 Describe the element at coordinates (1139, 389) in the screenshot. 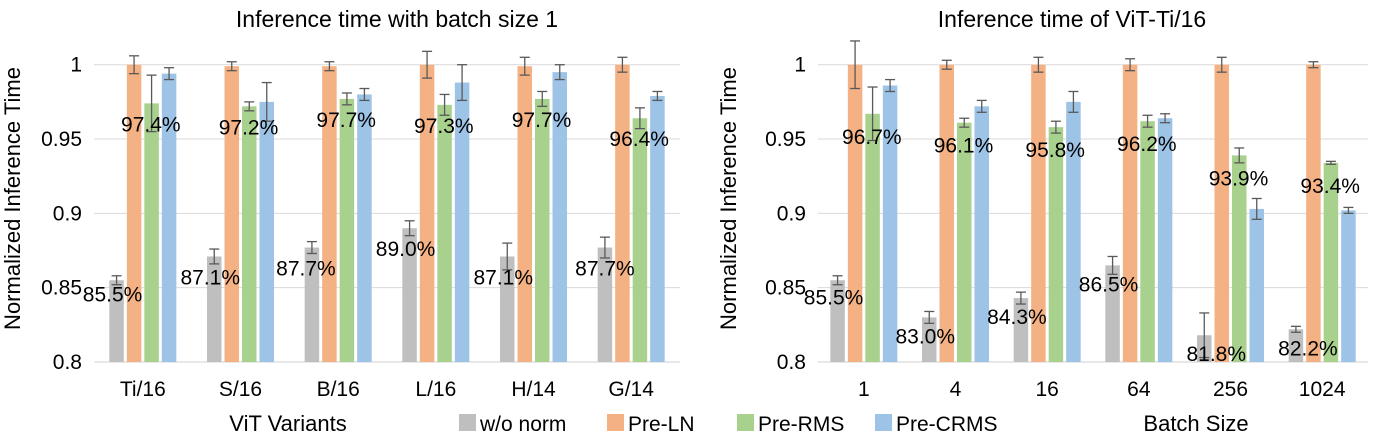

I see `x-tick-label: 64` at that location.